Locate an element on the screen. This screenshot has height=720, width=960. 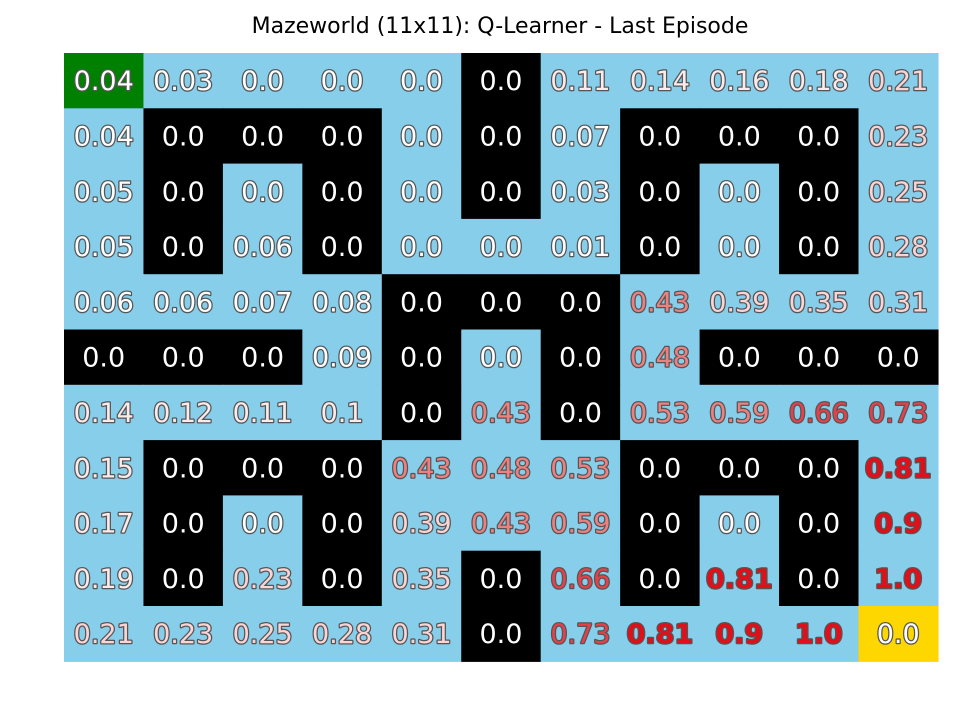
maze-cell-open-r5-c7 is located at coordinates (660, 357).